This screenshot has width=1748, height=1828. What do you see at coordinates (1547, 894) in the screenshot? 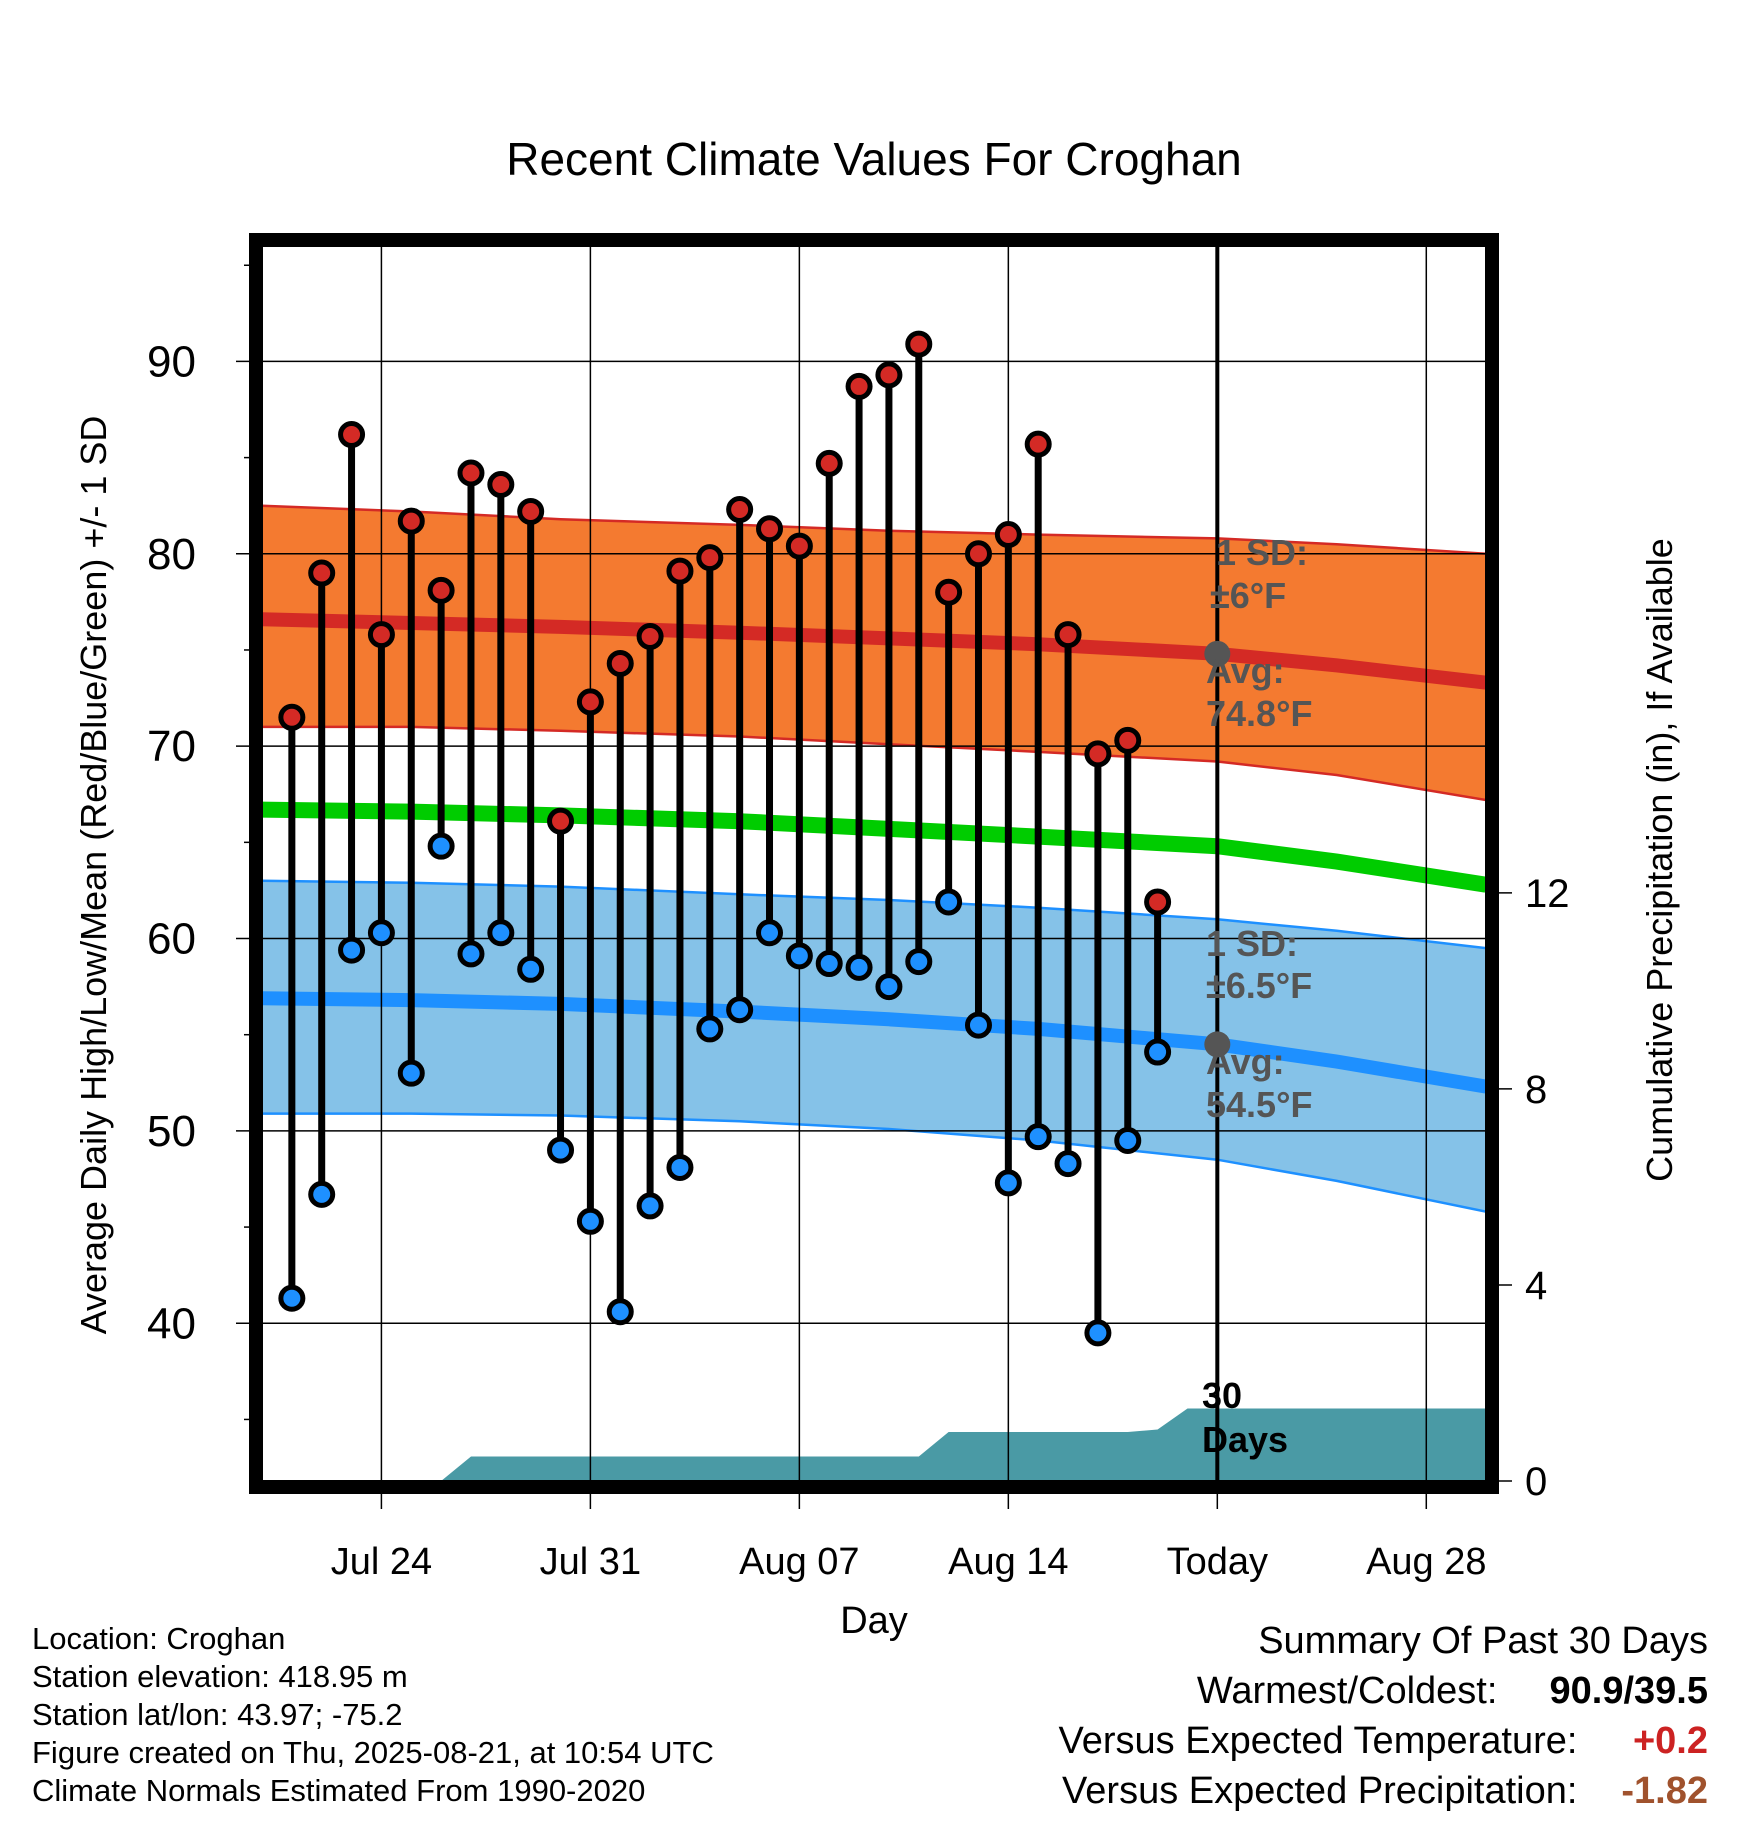
I see `y2-tick-label: 12` at bounding box center [1547, 894].